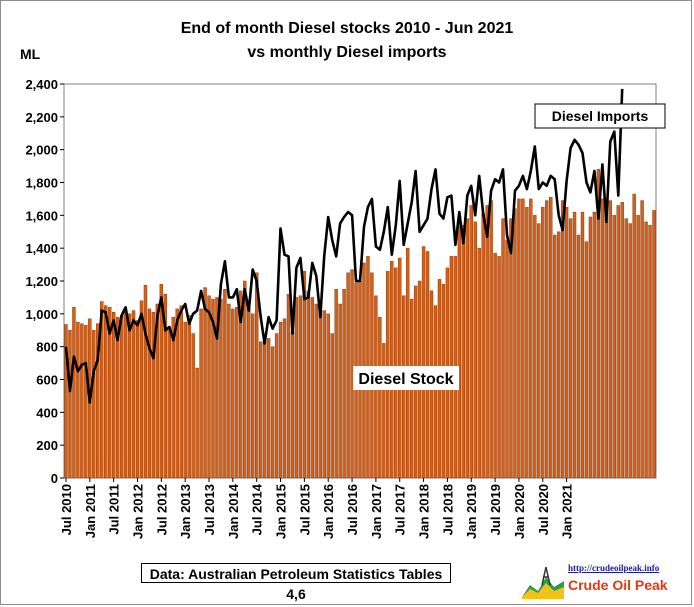 This screenshot has height=607, width=694. Describe the element at coordinates (41, 314) in the screenshot. I see `y-tick-label: 1,000` at that location.